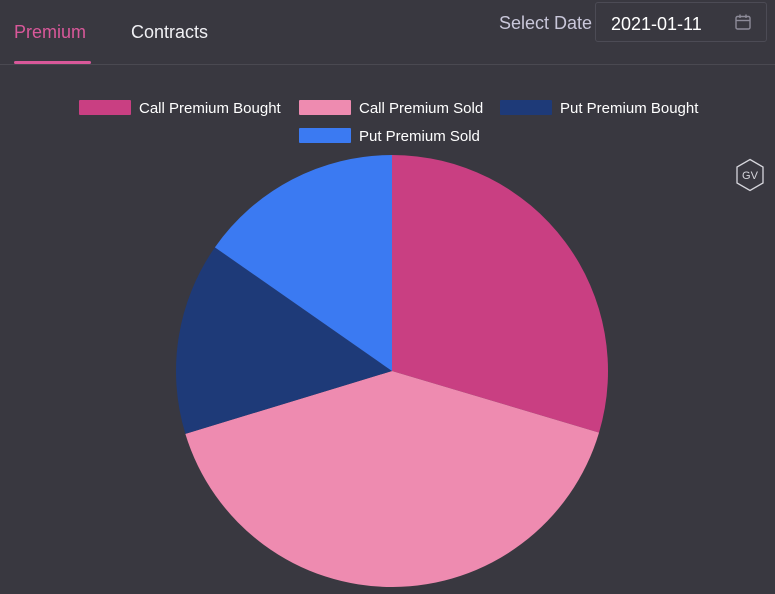 The height and width of the screenshot is (594, 775). I want to click on calendar-icon, so click(743, 22).